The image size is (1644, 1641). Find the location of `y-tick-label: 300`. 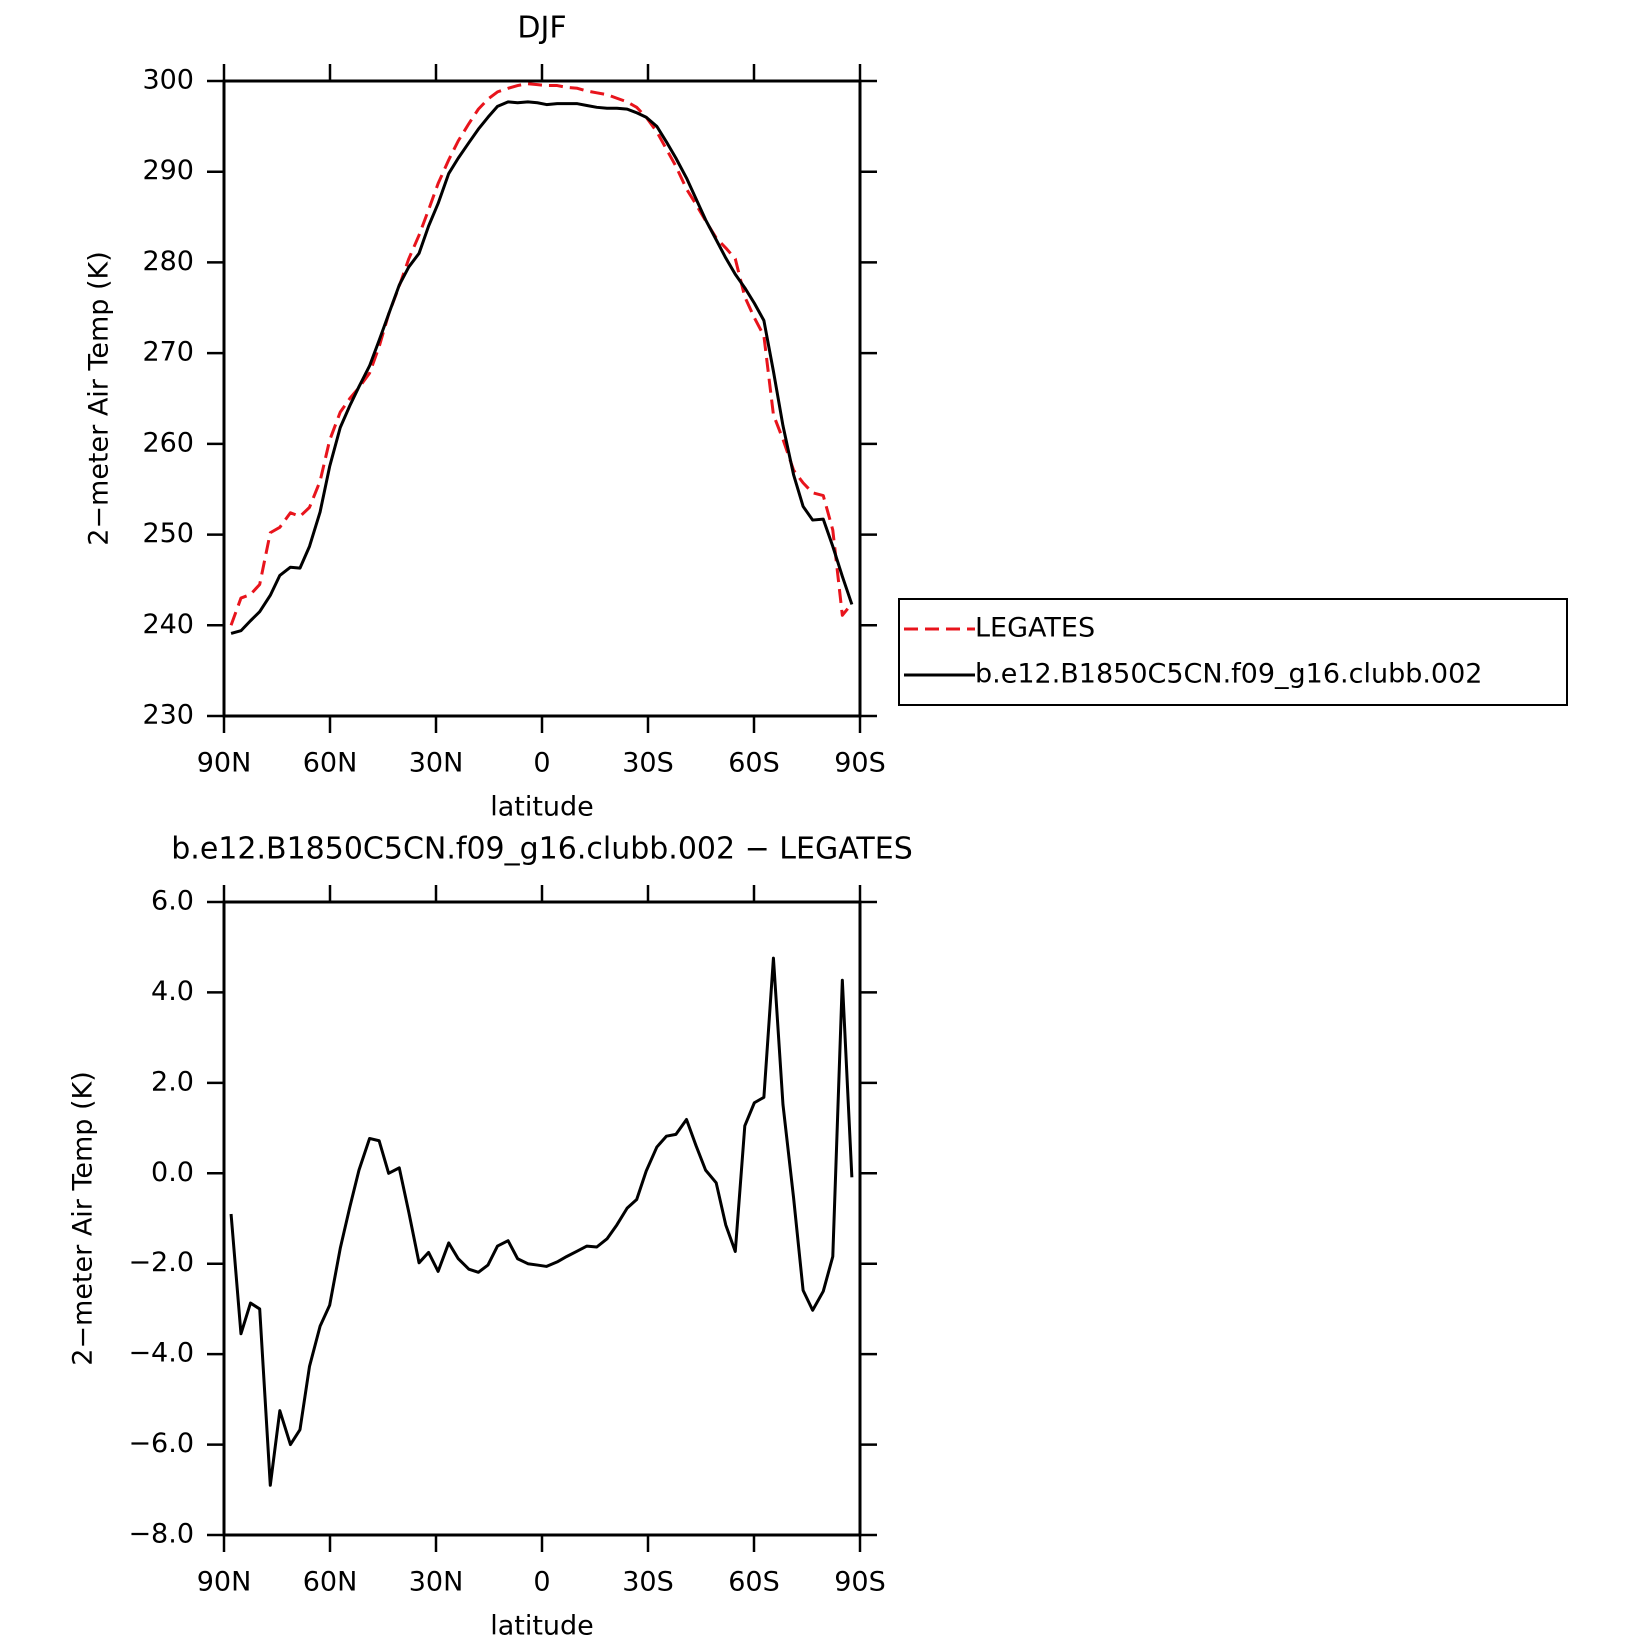

y-tick-label: 300 is located at coordinates (168, 80).